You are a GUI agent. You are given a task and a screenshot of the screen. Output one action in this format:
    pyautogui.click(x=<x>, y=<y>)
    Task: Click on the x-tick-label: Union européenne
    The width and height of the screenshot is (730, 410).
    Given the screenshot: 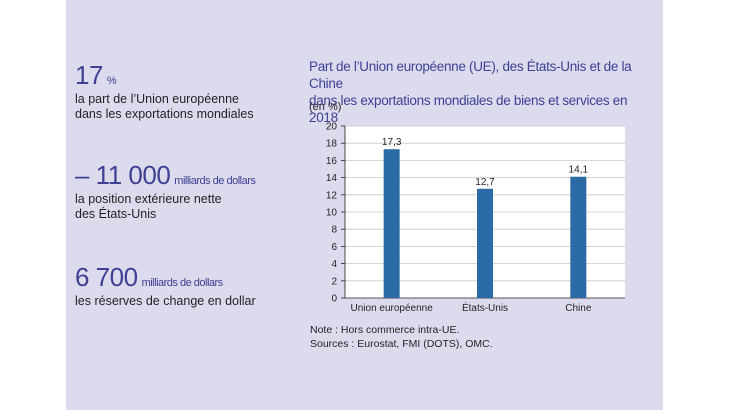 What is the action you would take?
    pyautogui.click(x=392, y=308)
    